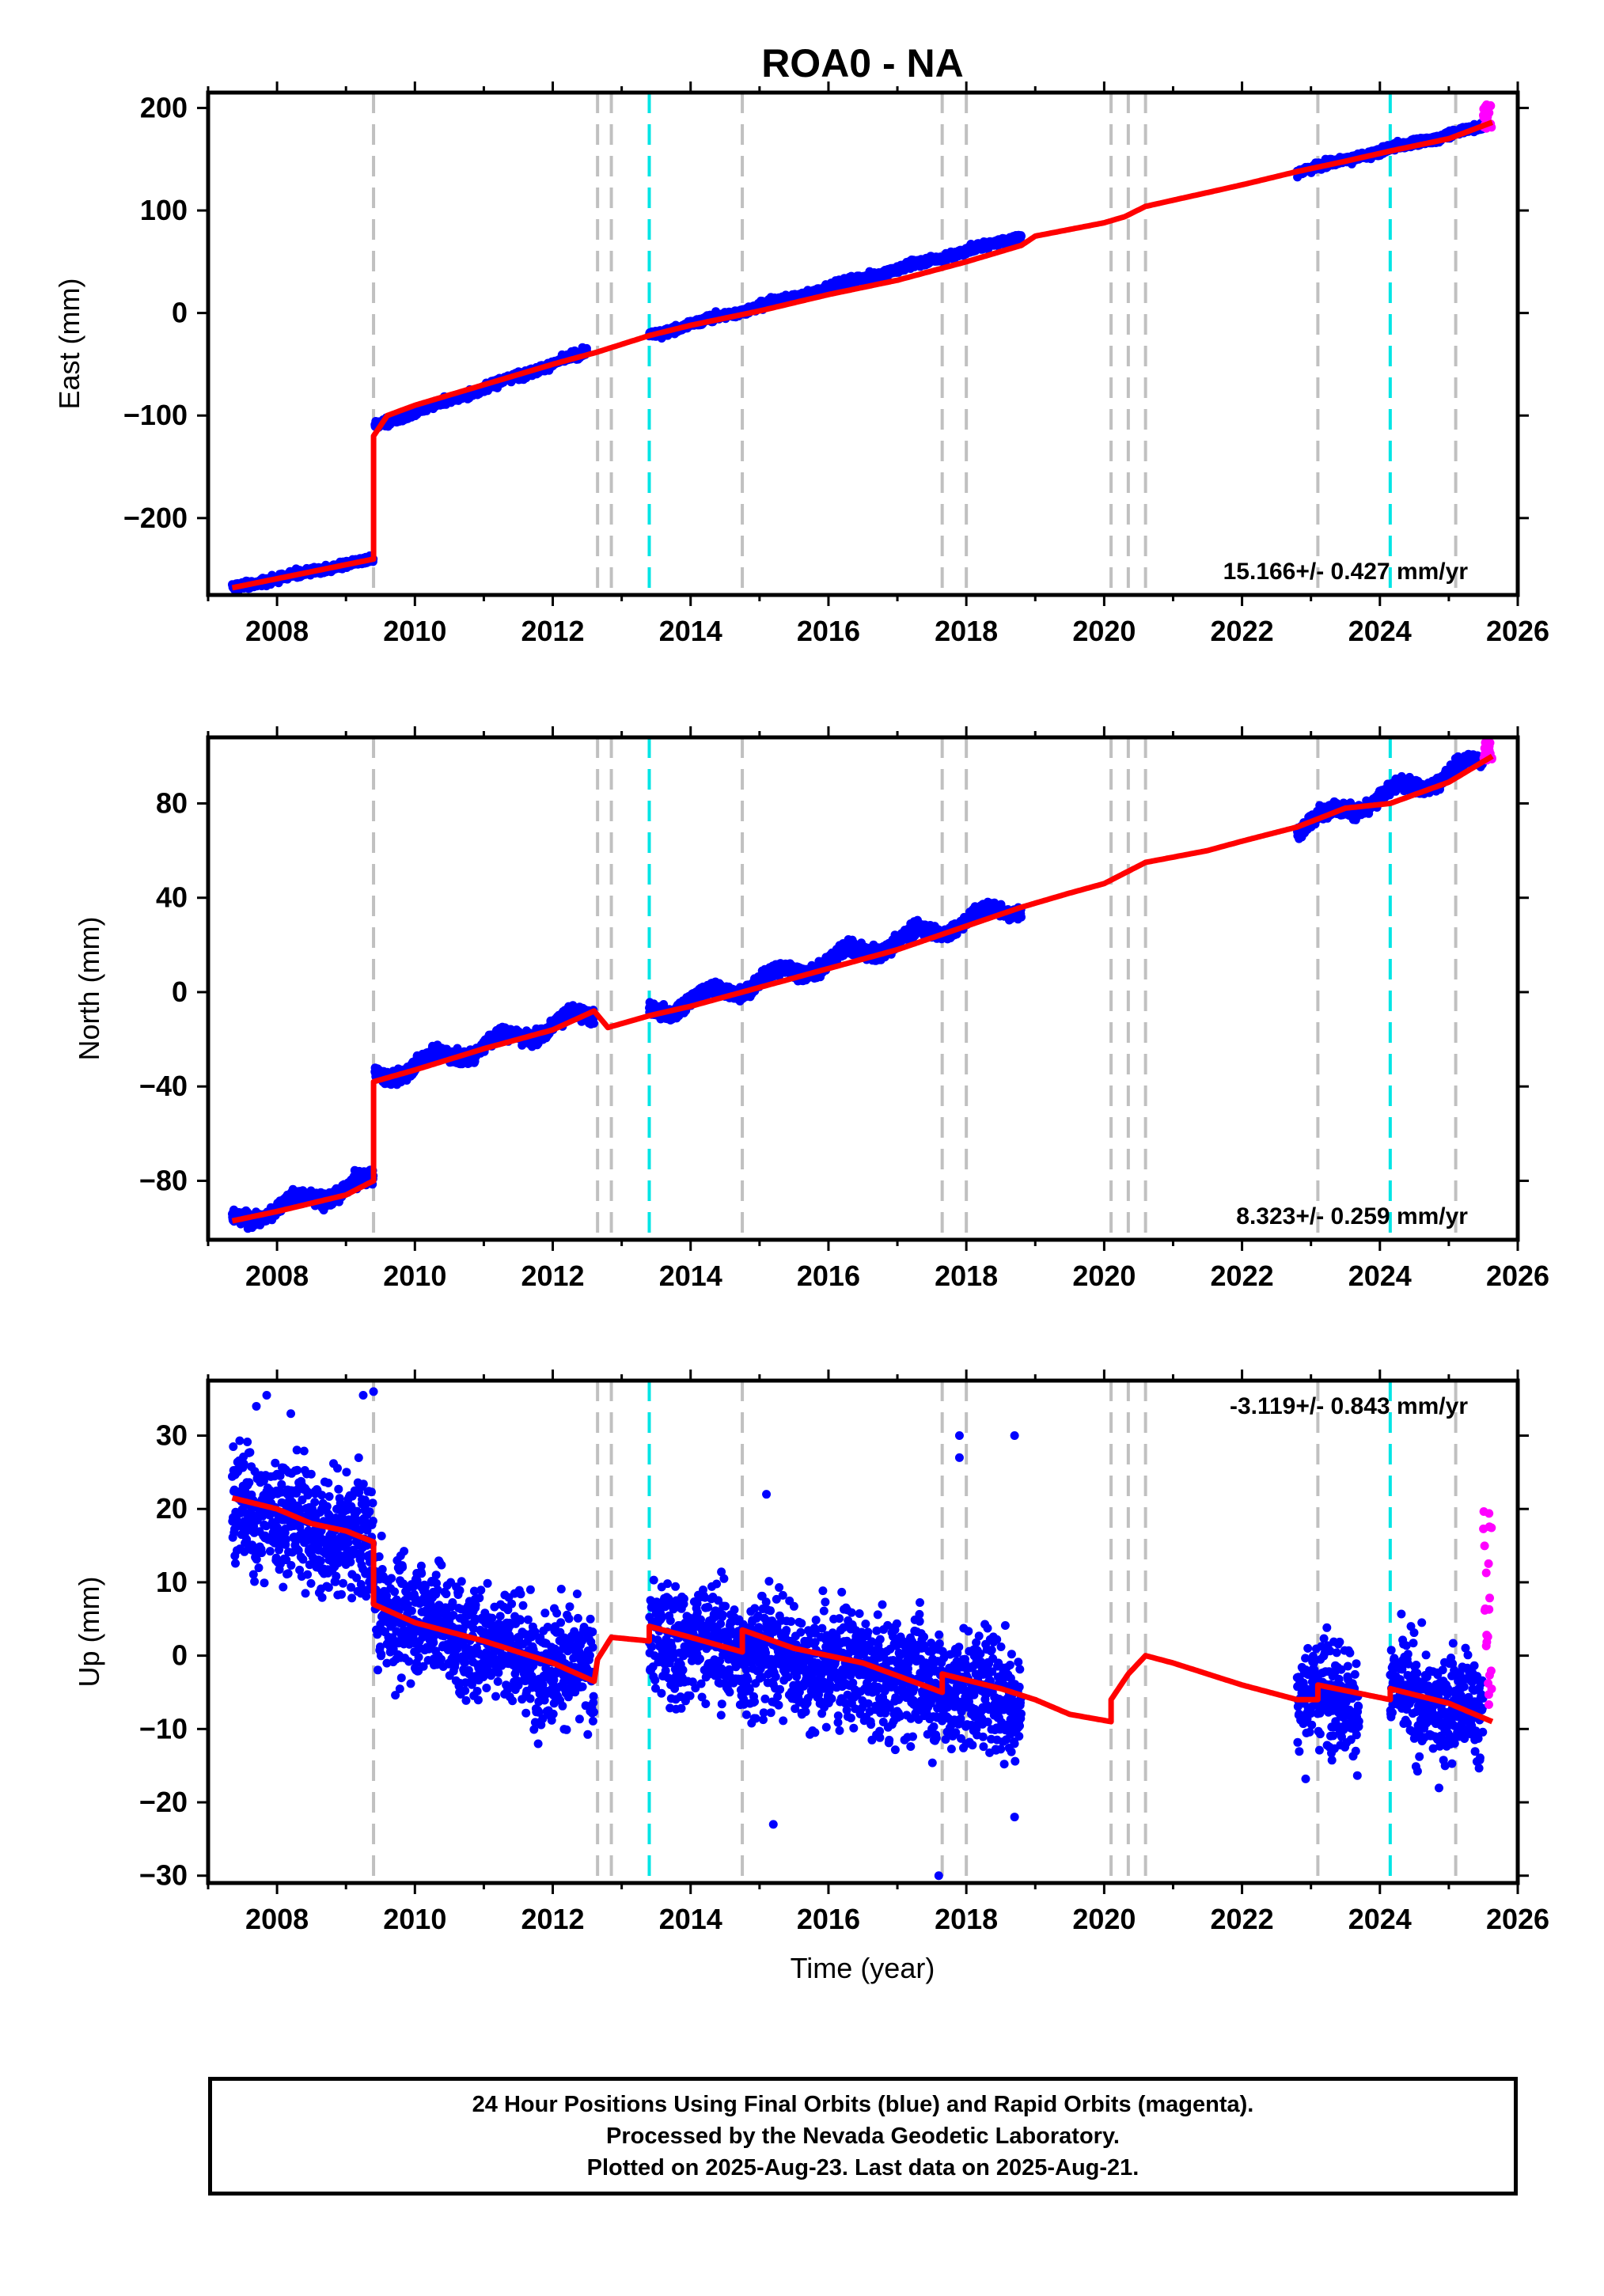 The height and width of the screenshot is (2296, 1604). What do you see at coordinates (862, 63) in the screenshot?
I see `chart-title: ROA0 - NA` at bounding box center [862, 63].